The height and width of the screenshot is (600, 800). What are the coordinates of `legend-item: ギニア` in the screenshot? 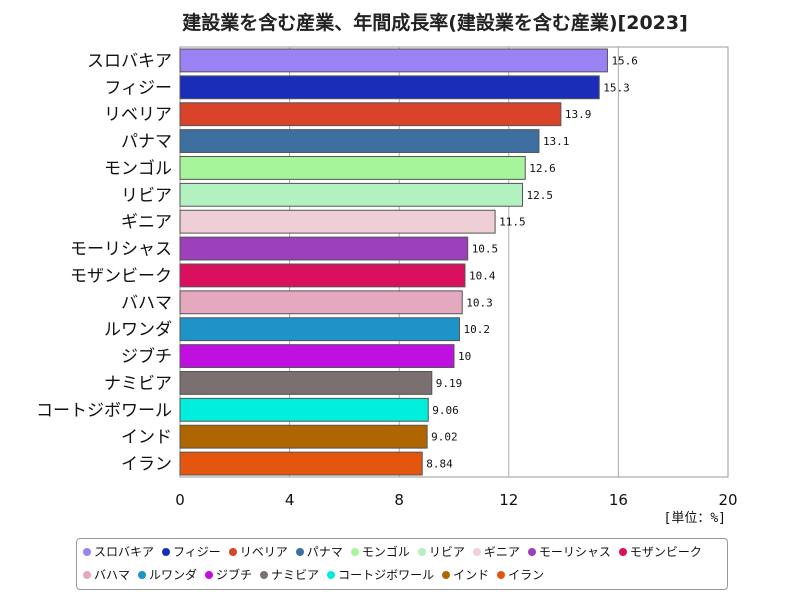 It's located at (496, 551).